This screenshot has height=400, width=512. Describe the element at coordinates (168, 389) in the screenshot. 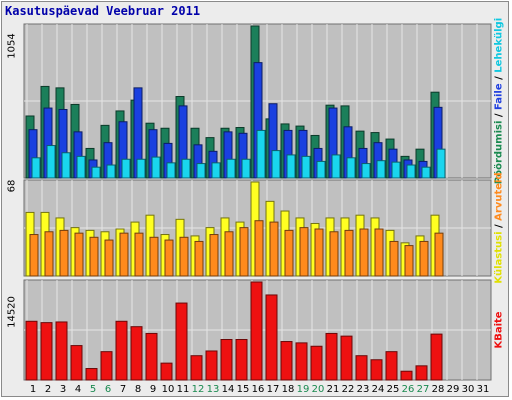

I see `x-tick-label-day-10: 10` at that location.